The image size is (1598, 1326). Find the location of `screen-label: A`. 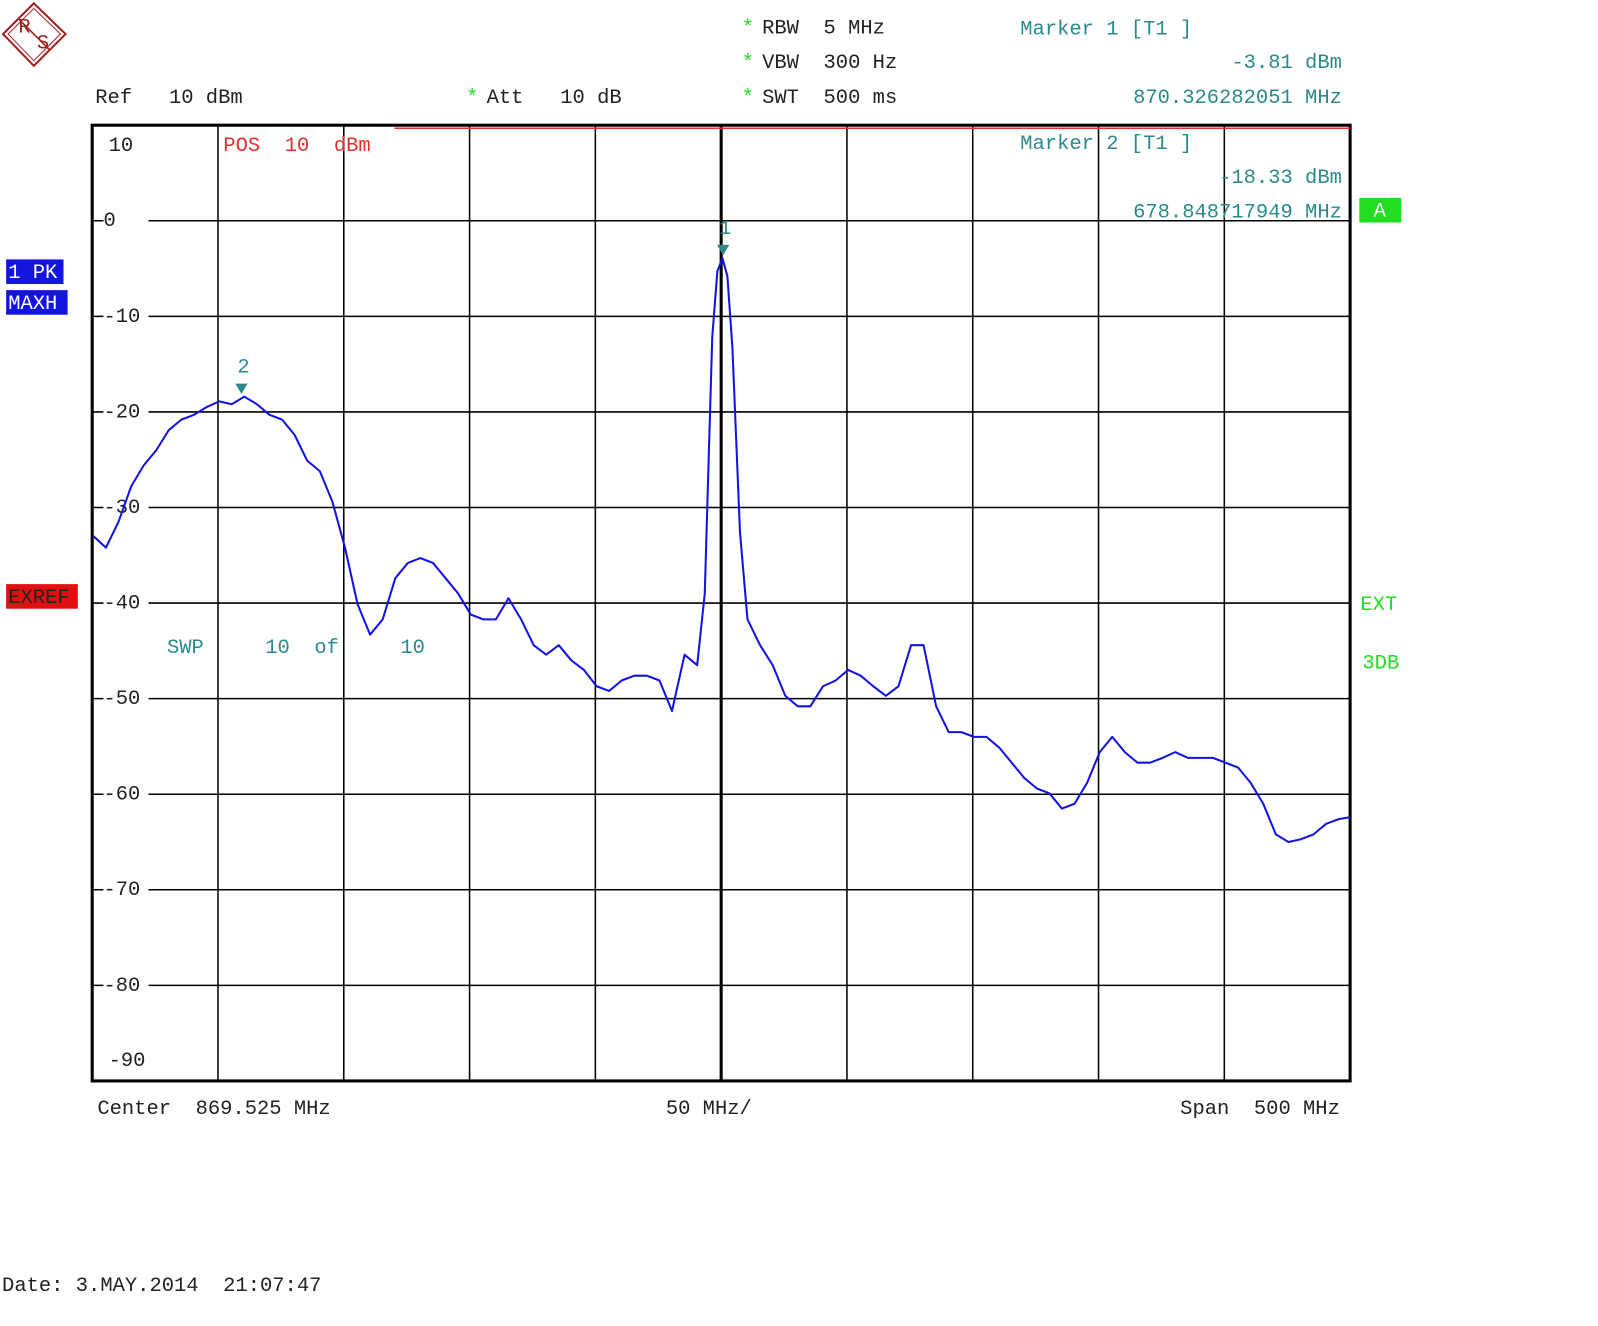

screen-label: A is located at coordinates (1380, 212).